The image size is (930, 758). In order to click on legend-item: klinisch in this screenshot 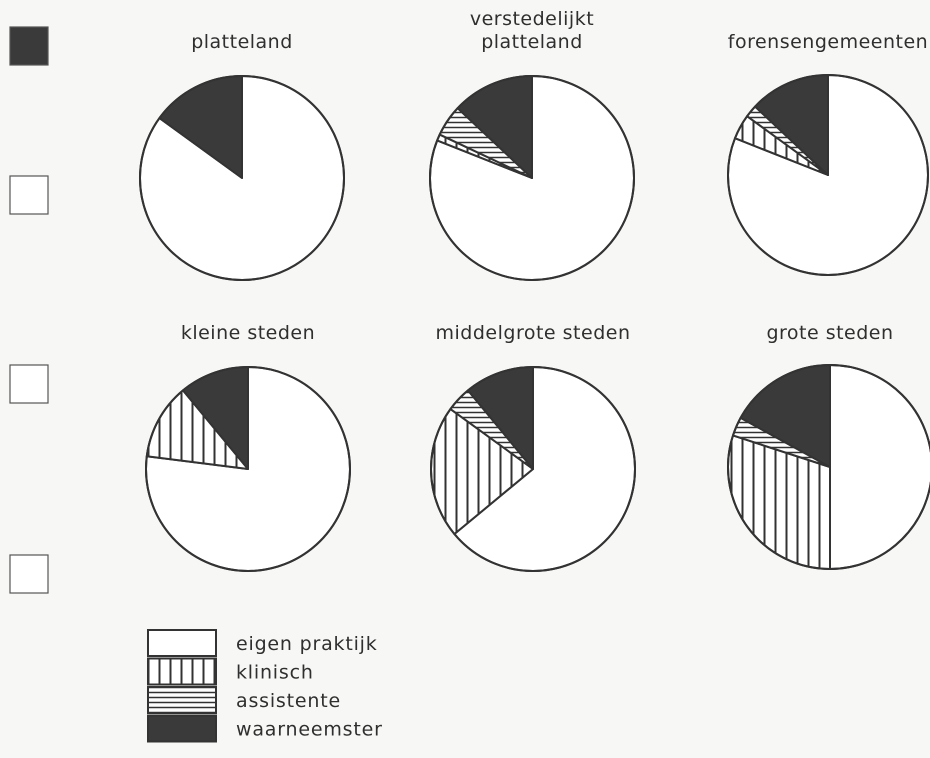, I will do `click(230, 671)`.